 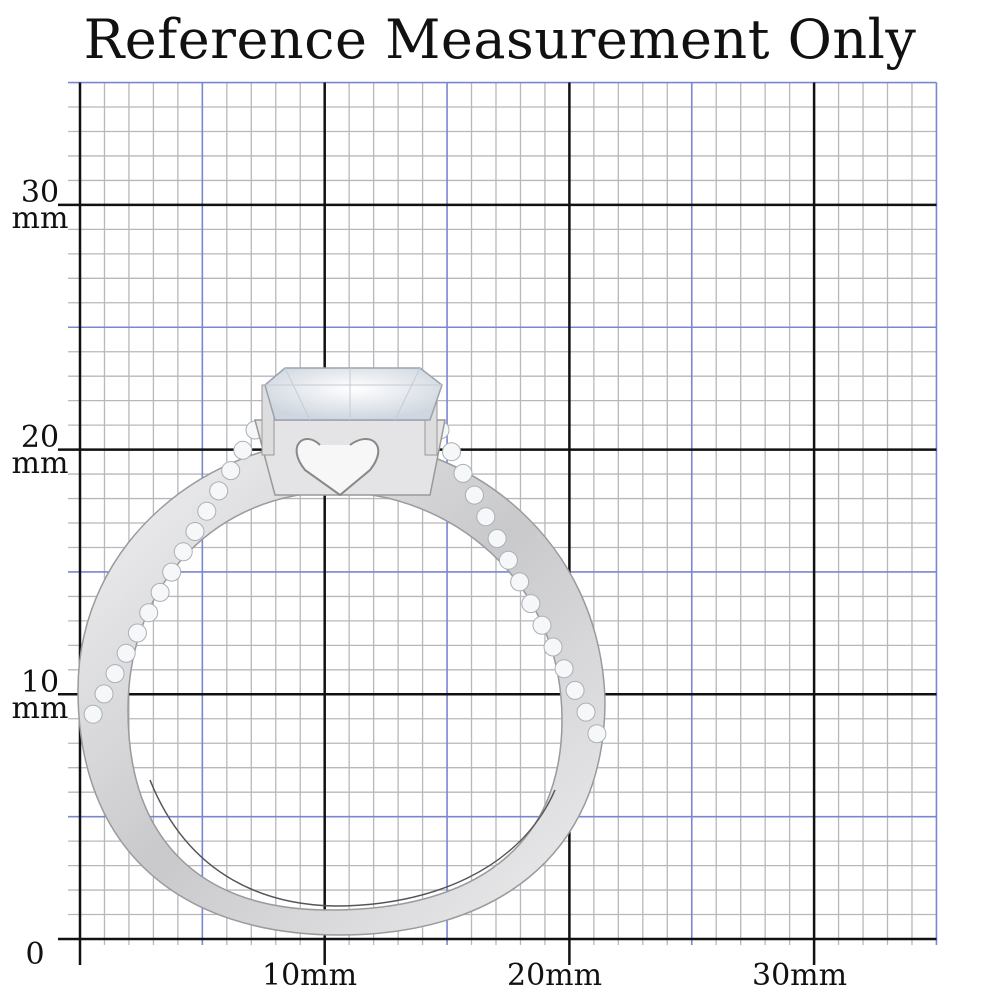 What do you see at coordinates (40, 205) in the screenshot?
I see `y-label-30: 30 mm` at bounding box center [40, 205].